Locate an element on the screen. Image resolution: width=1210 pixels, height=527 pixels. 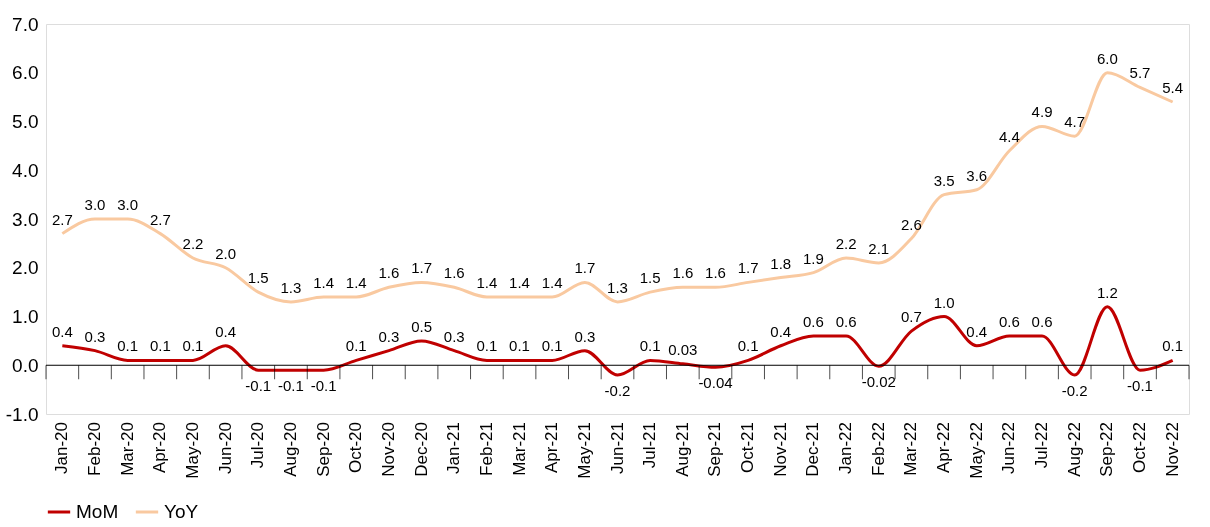
x-tick-label: Mar-22 is located at coordinates (911, 449).